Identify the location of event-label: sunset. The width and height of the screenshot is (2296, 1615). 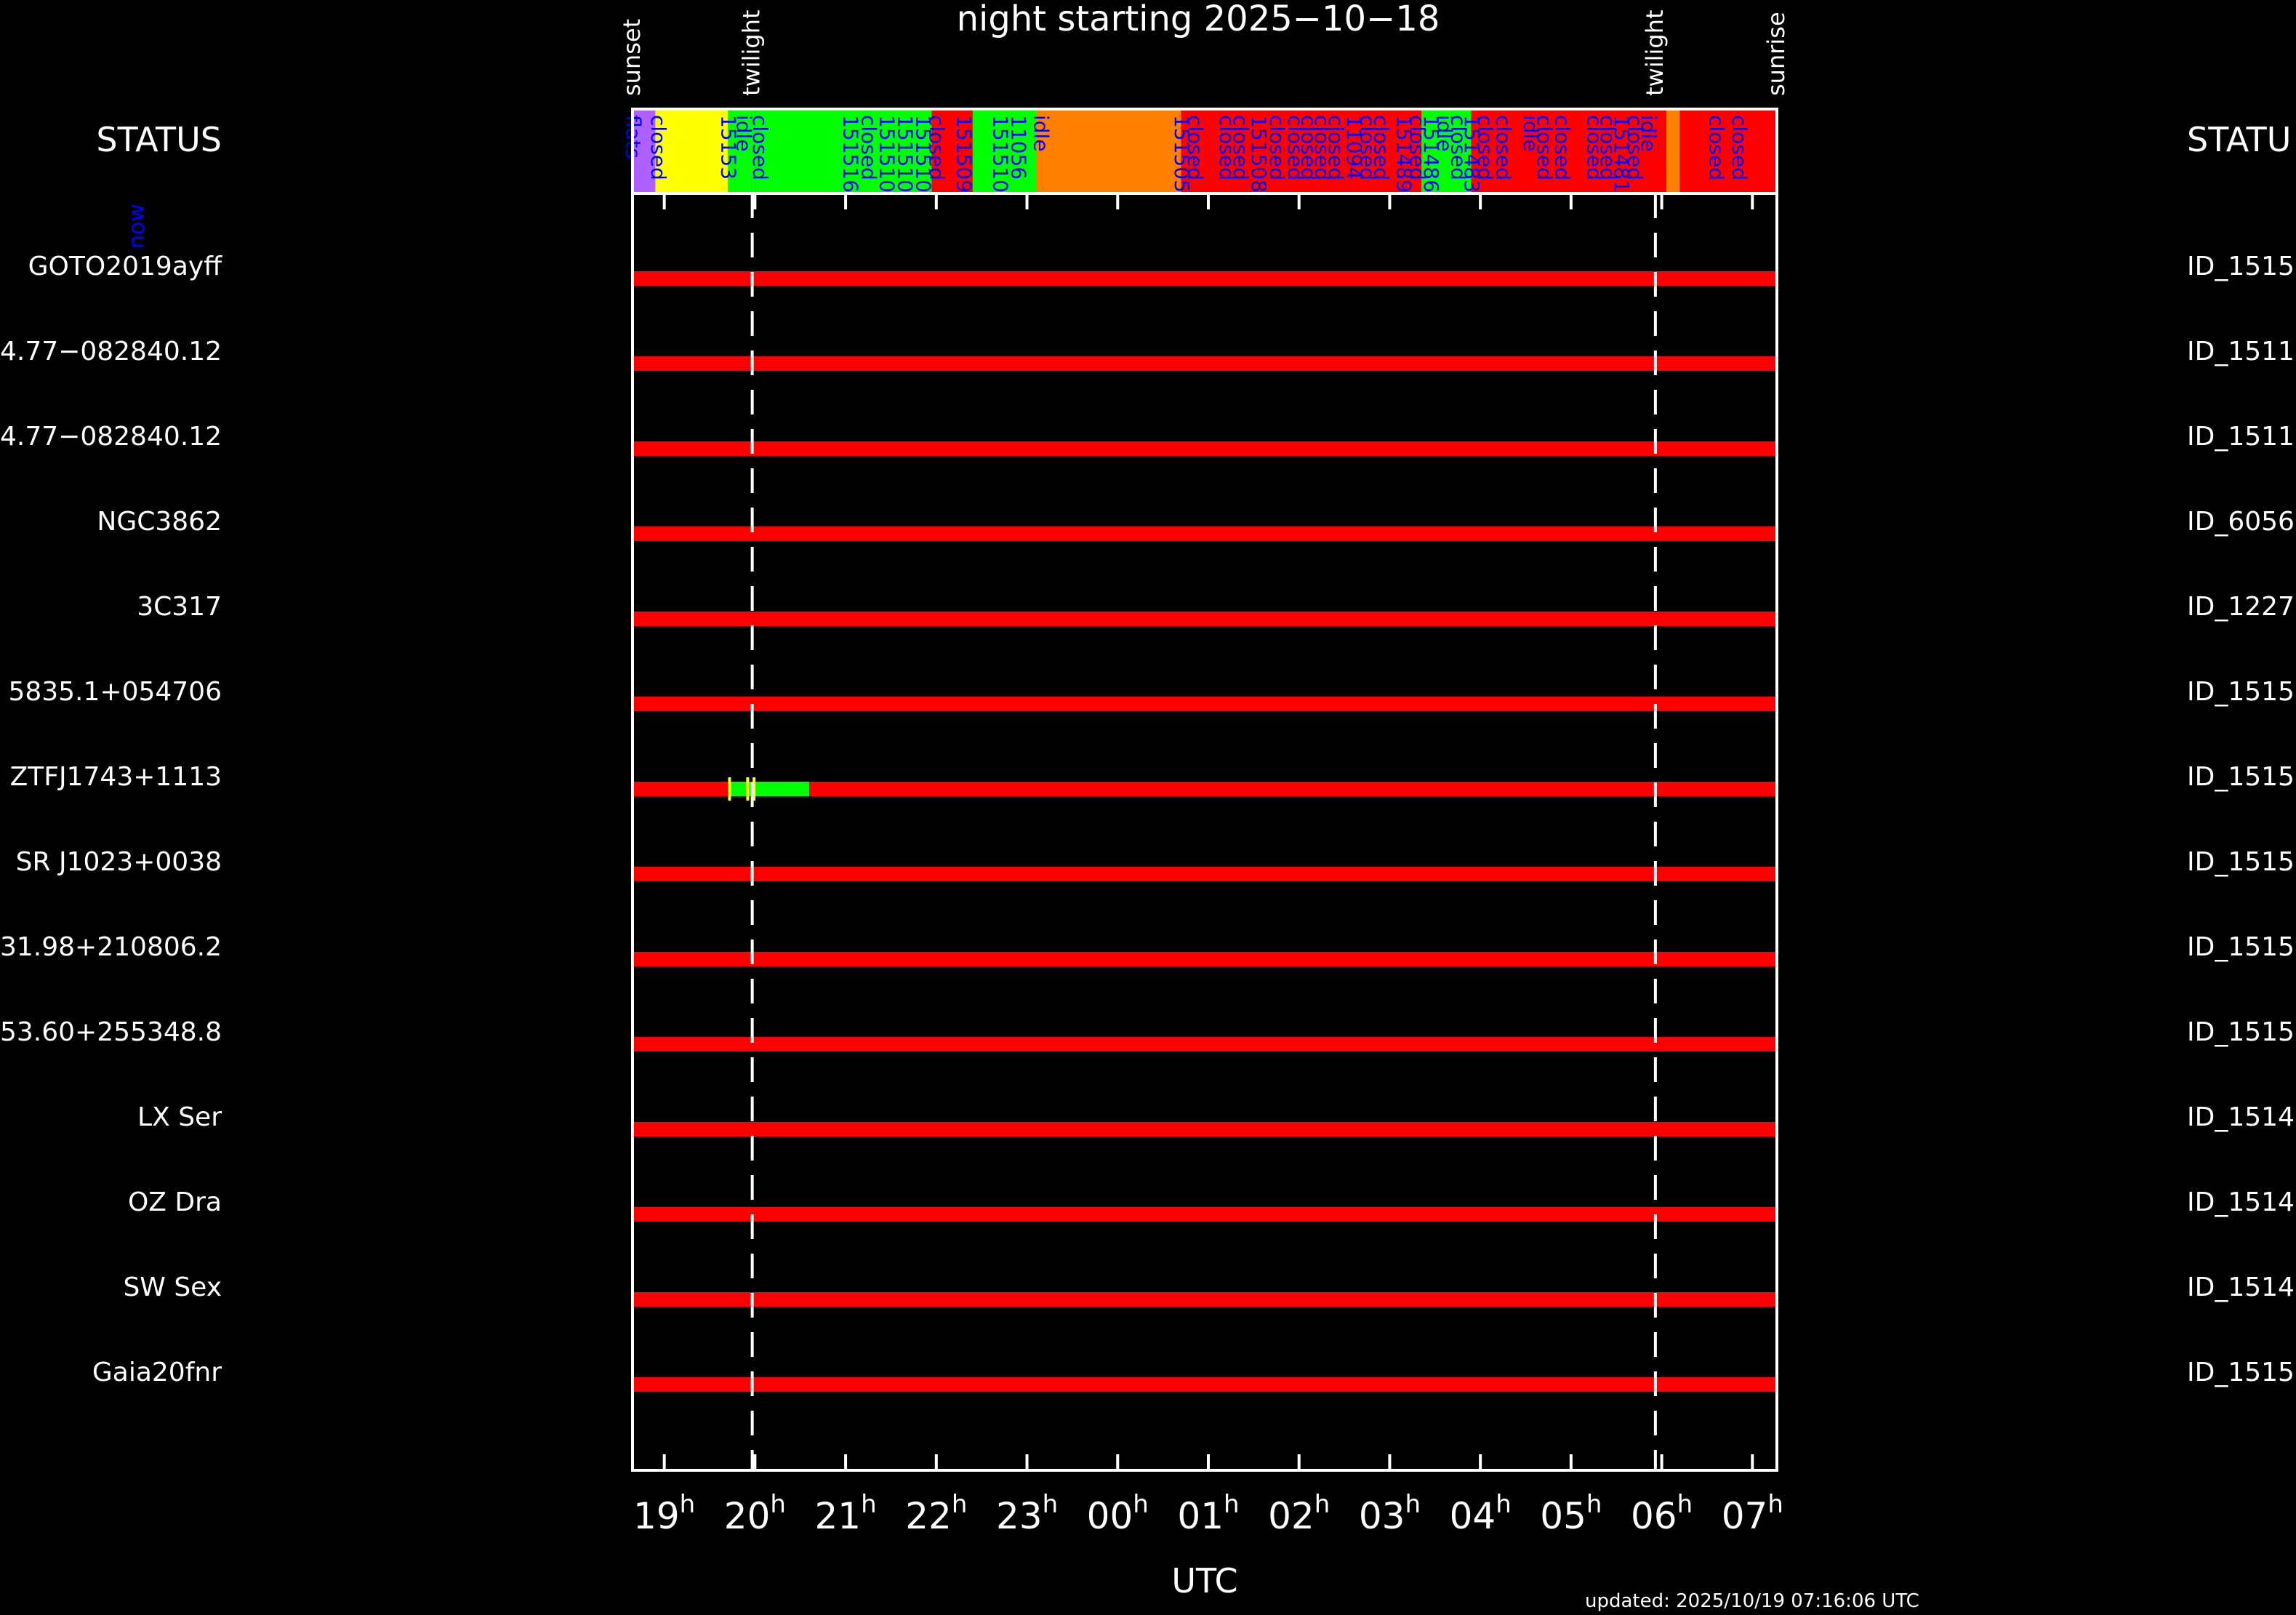
(632, 57).